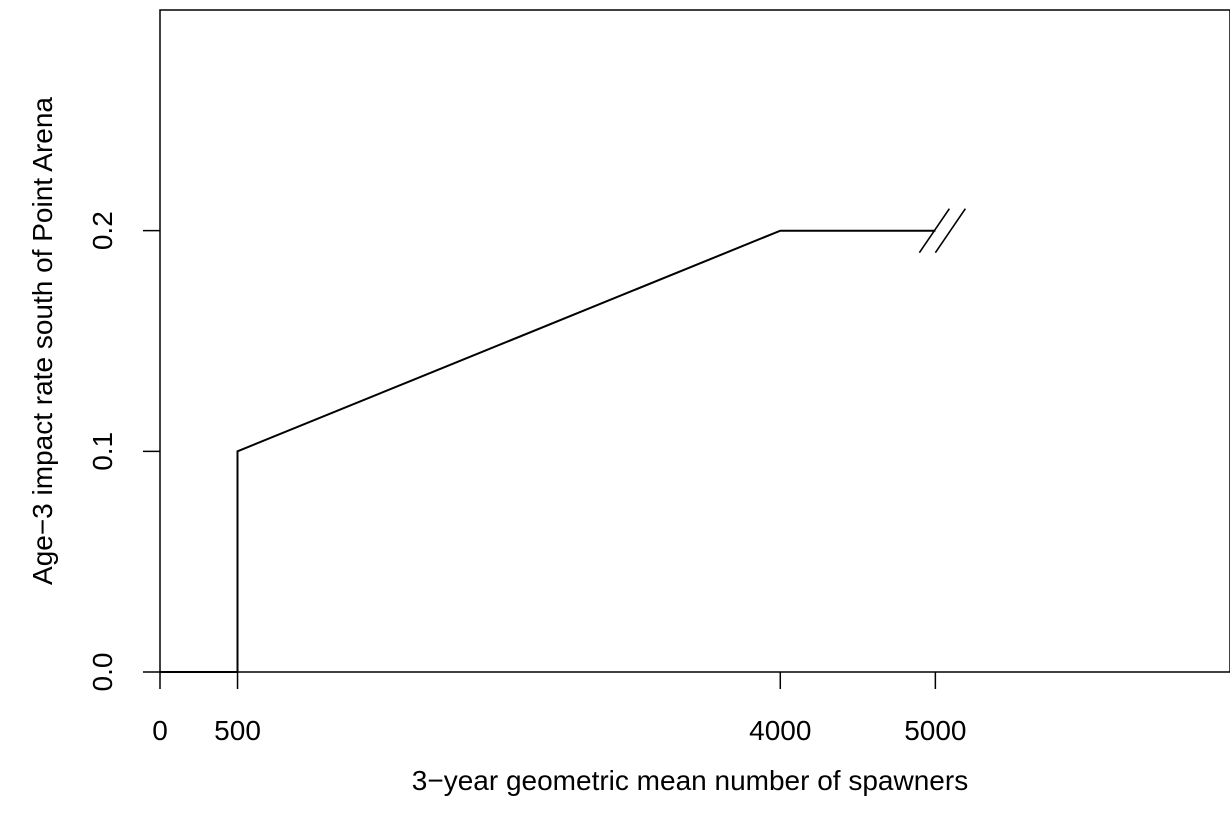 This screenshot has width=1230, height=825. I want to click on x-axis-label: 3−year geometric mean number of spawners, so click(690, 780).